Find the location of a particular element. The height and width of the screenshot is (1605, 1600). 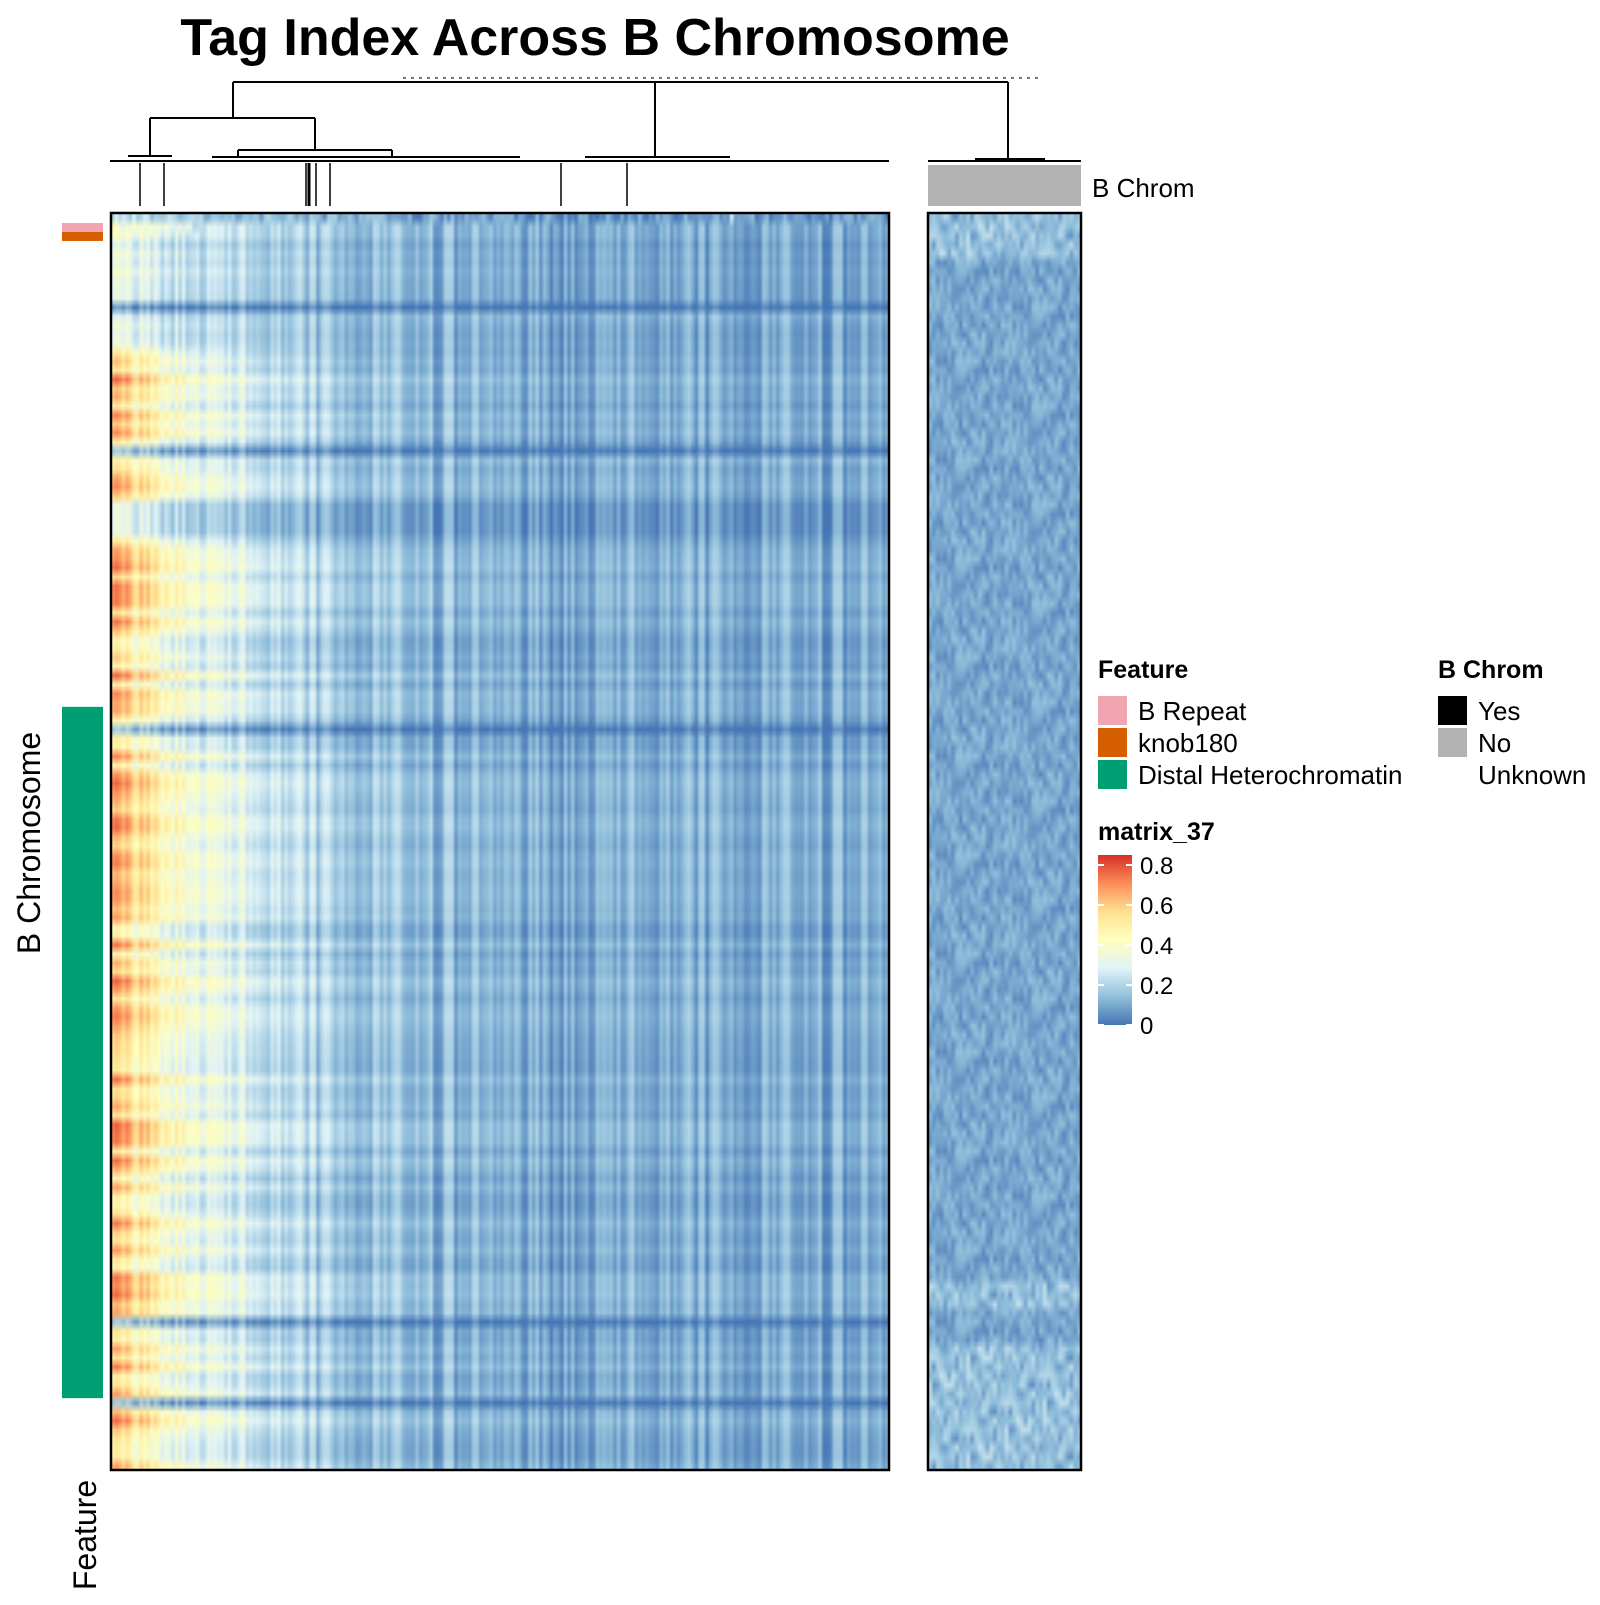

column-dendrogram is located at coordinates (595, 119).